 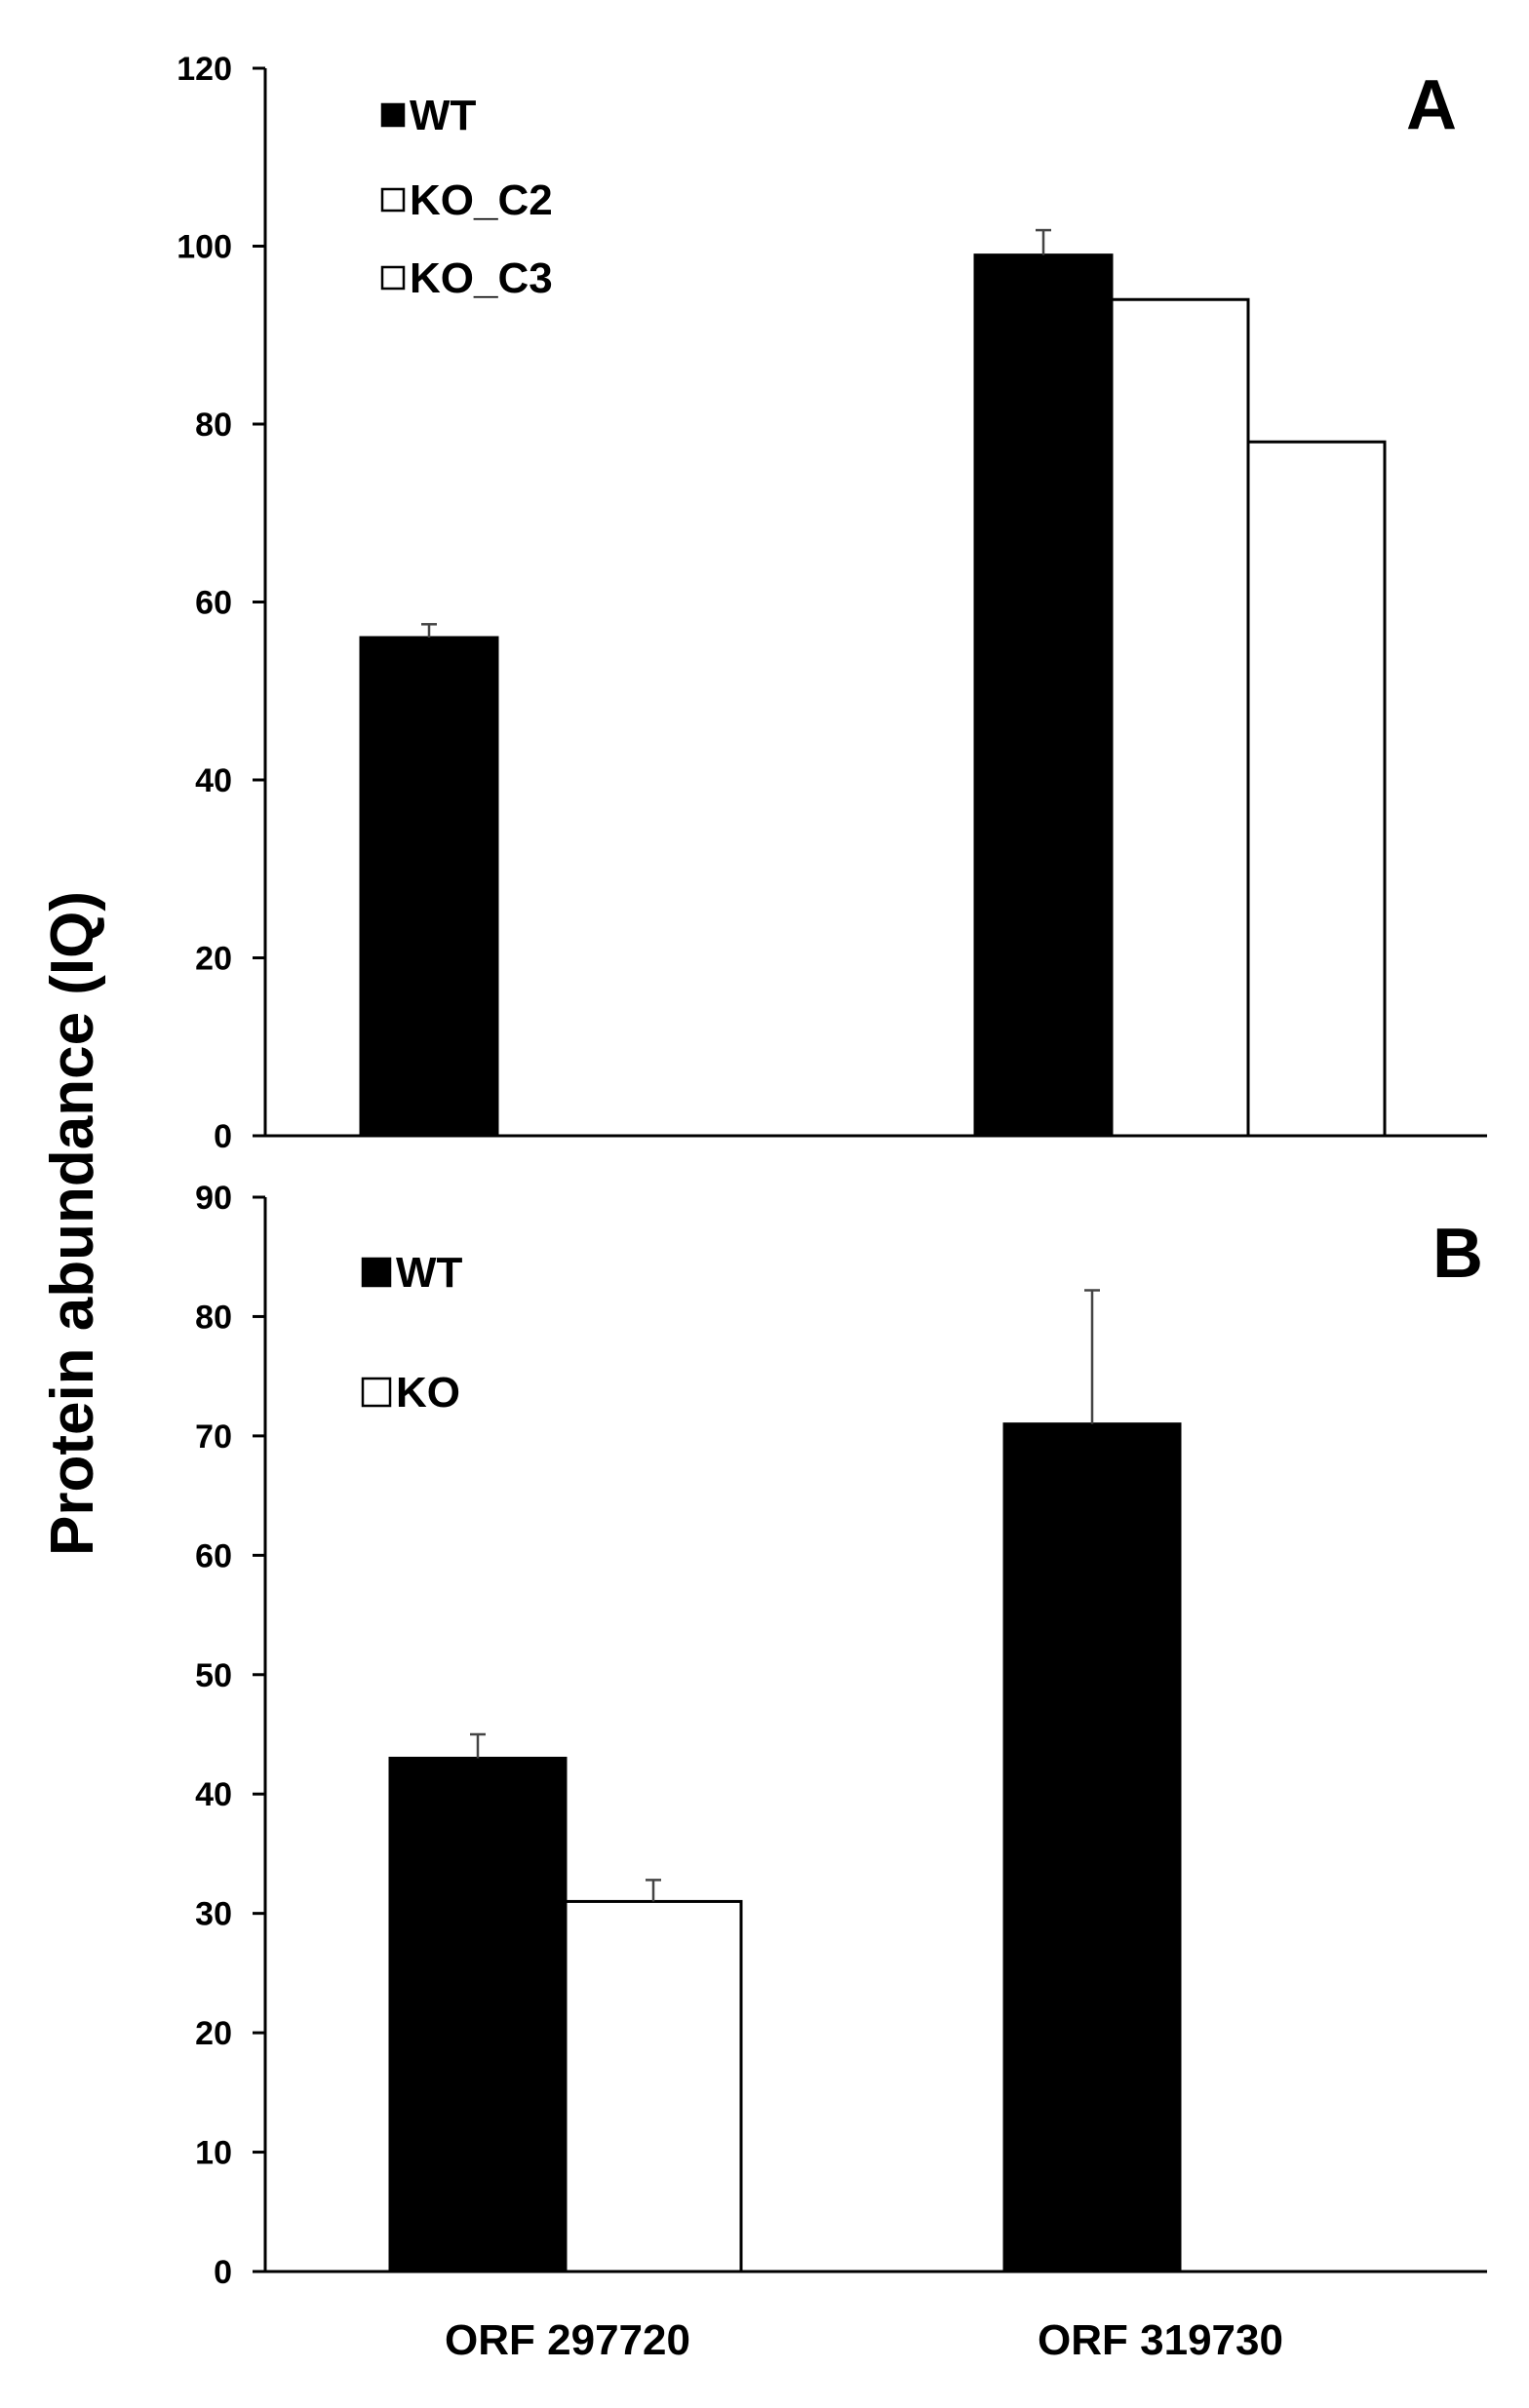 What do you see at coordinates (213, 425) in the screenshot?
I see `panel-a-y-tick-label: 80` at bounding box center [213, 425].